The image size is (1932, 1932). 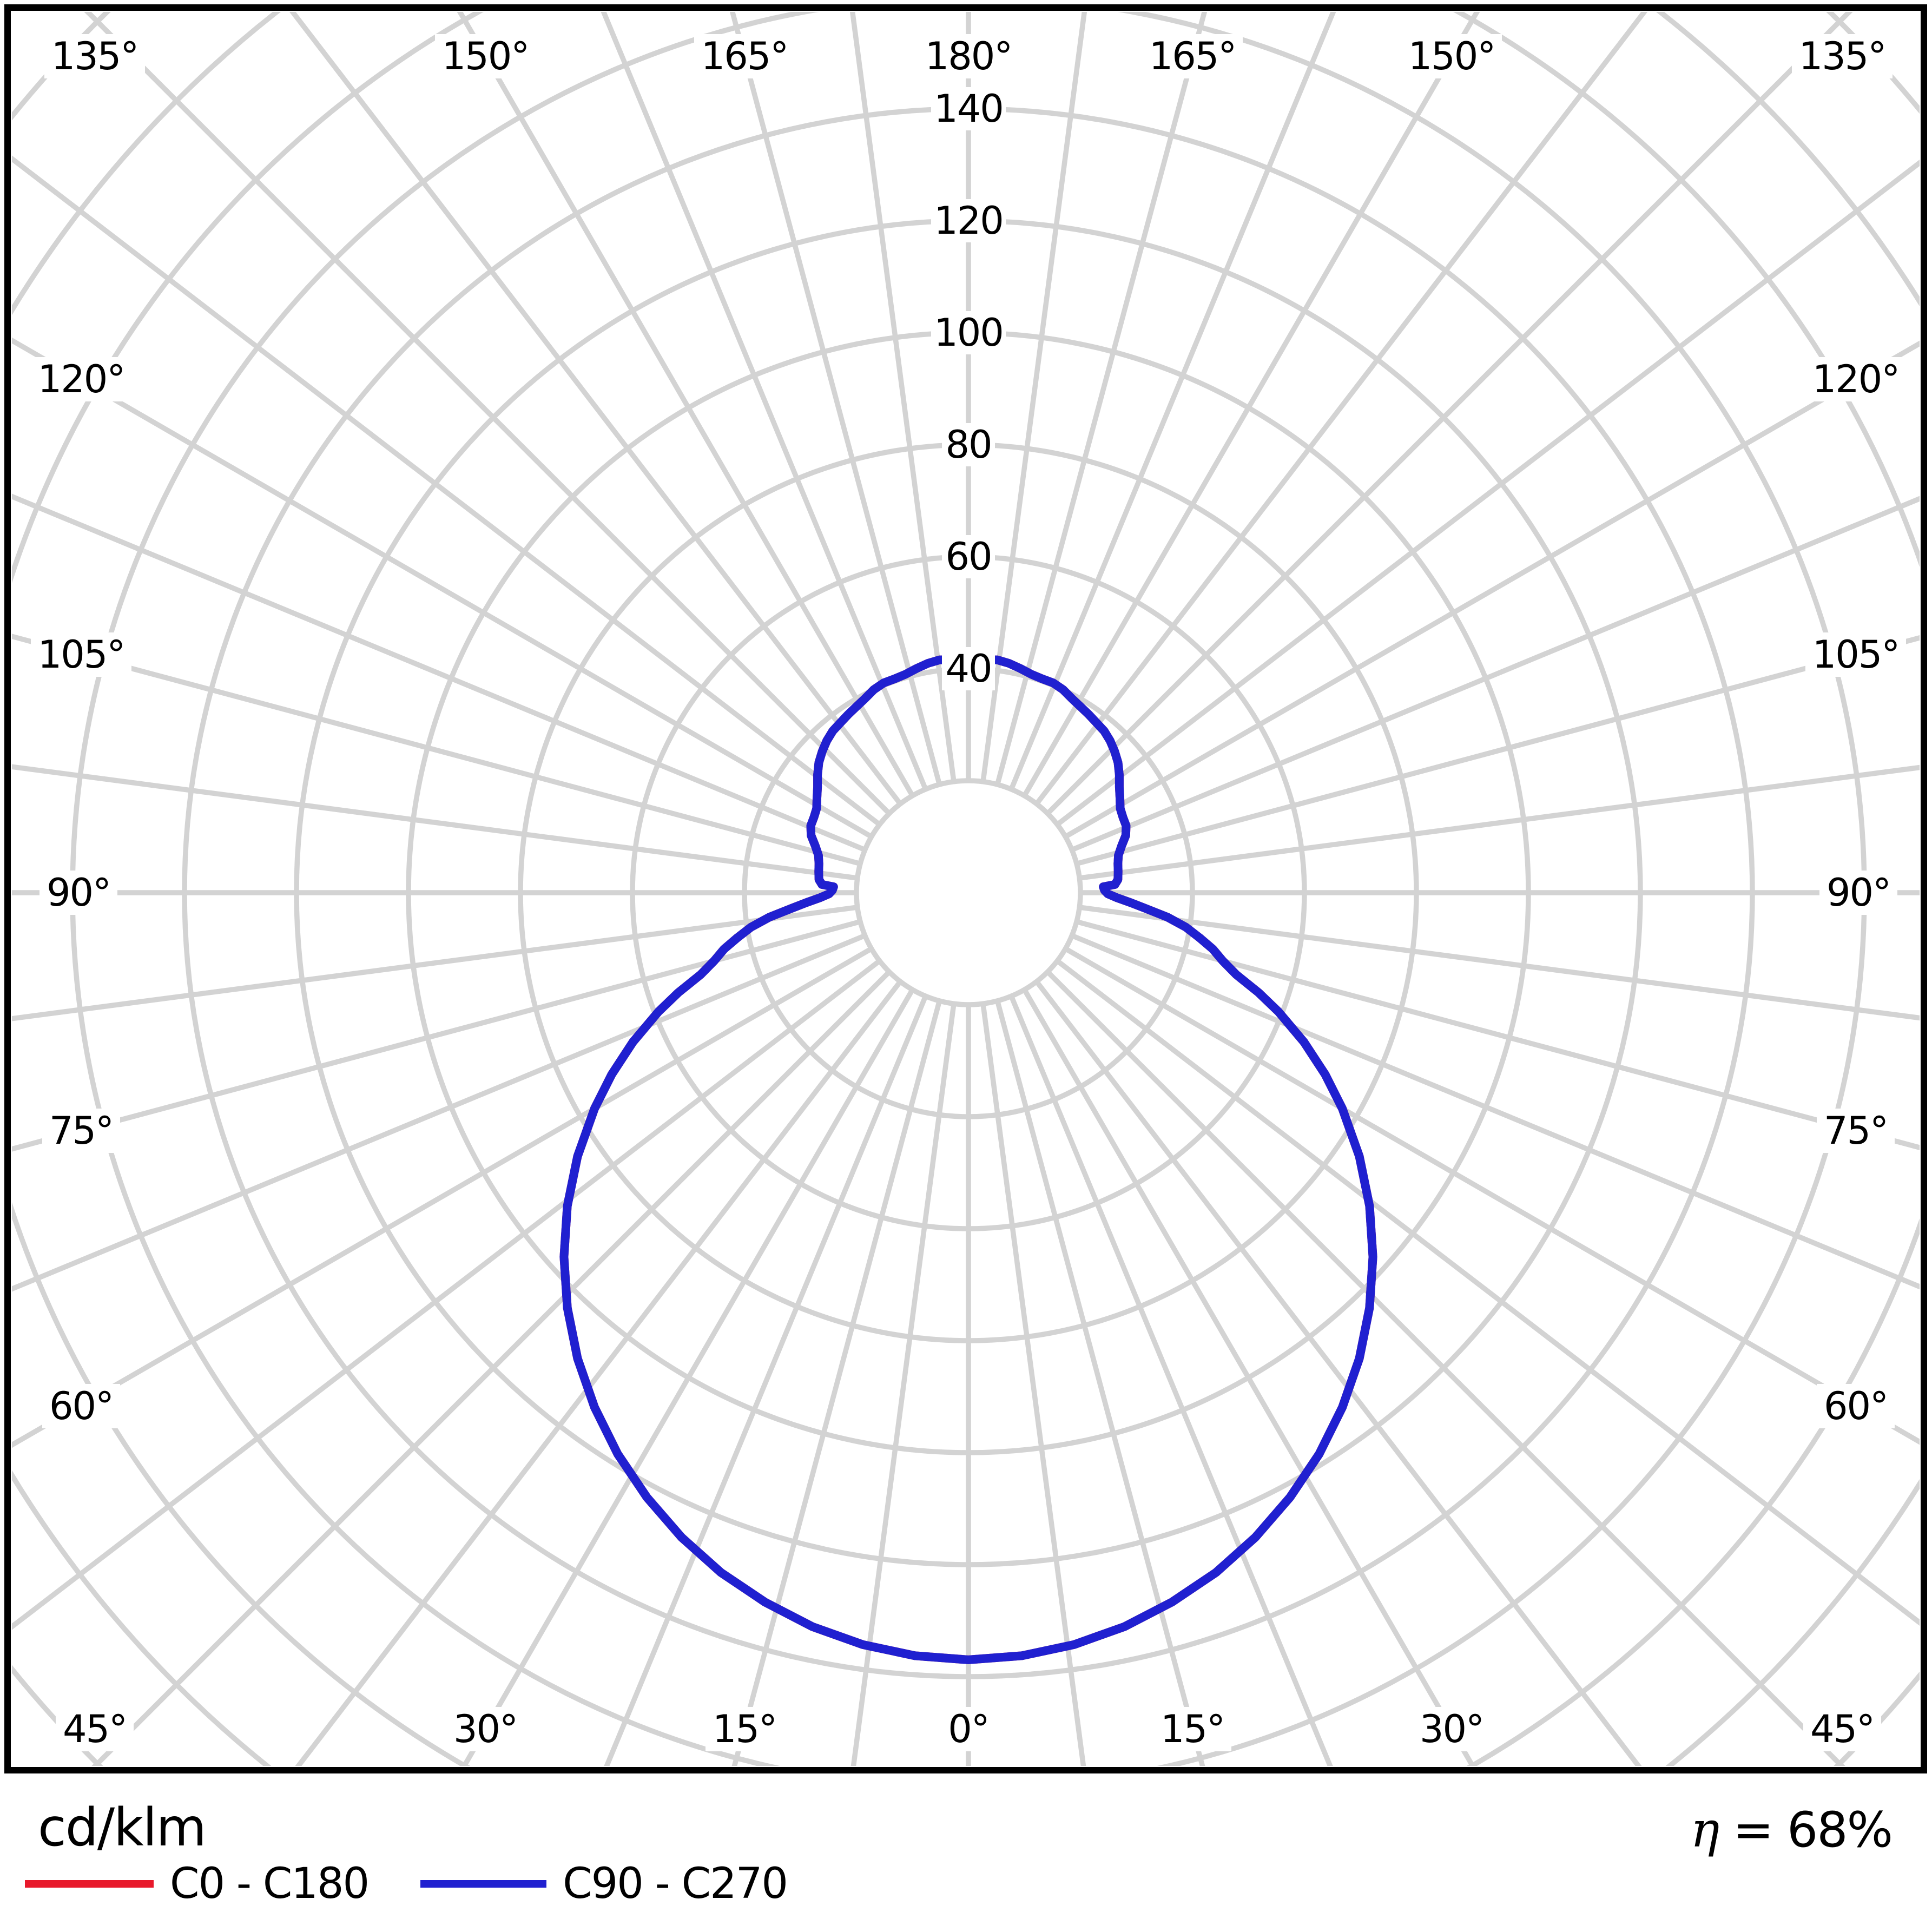 I want to click on angle-label: 15°, so click(x=744, y=1729).